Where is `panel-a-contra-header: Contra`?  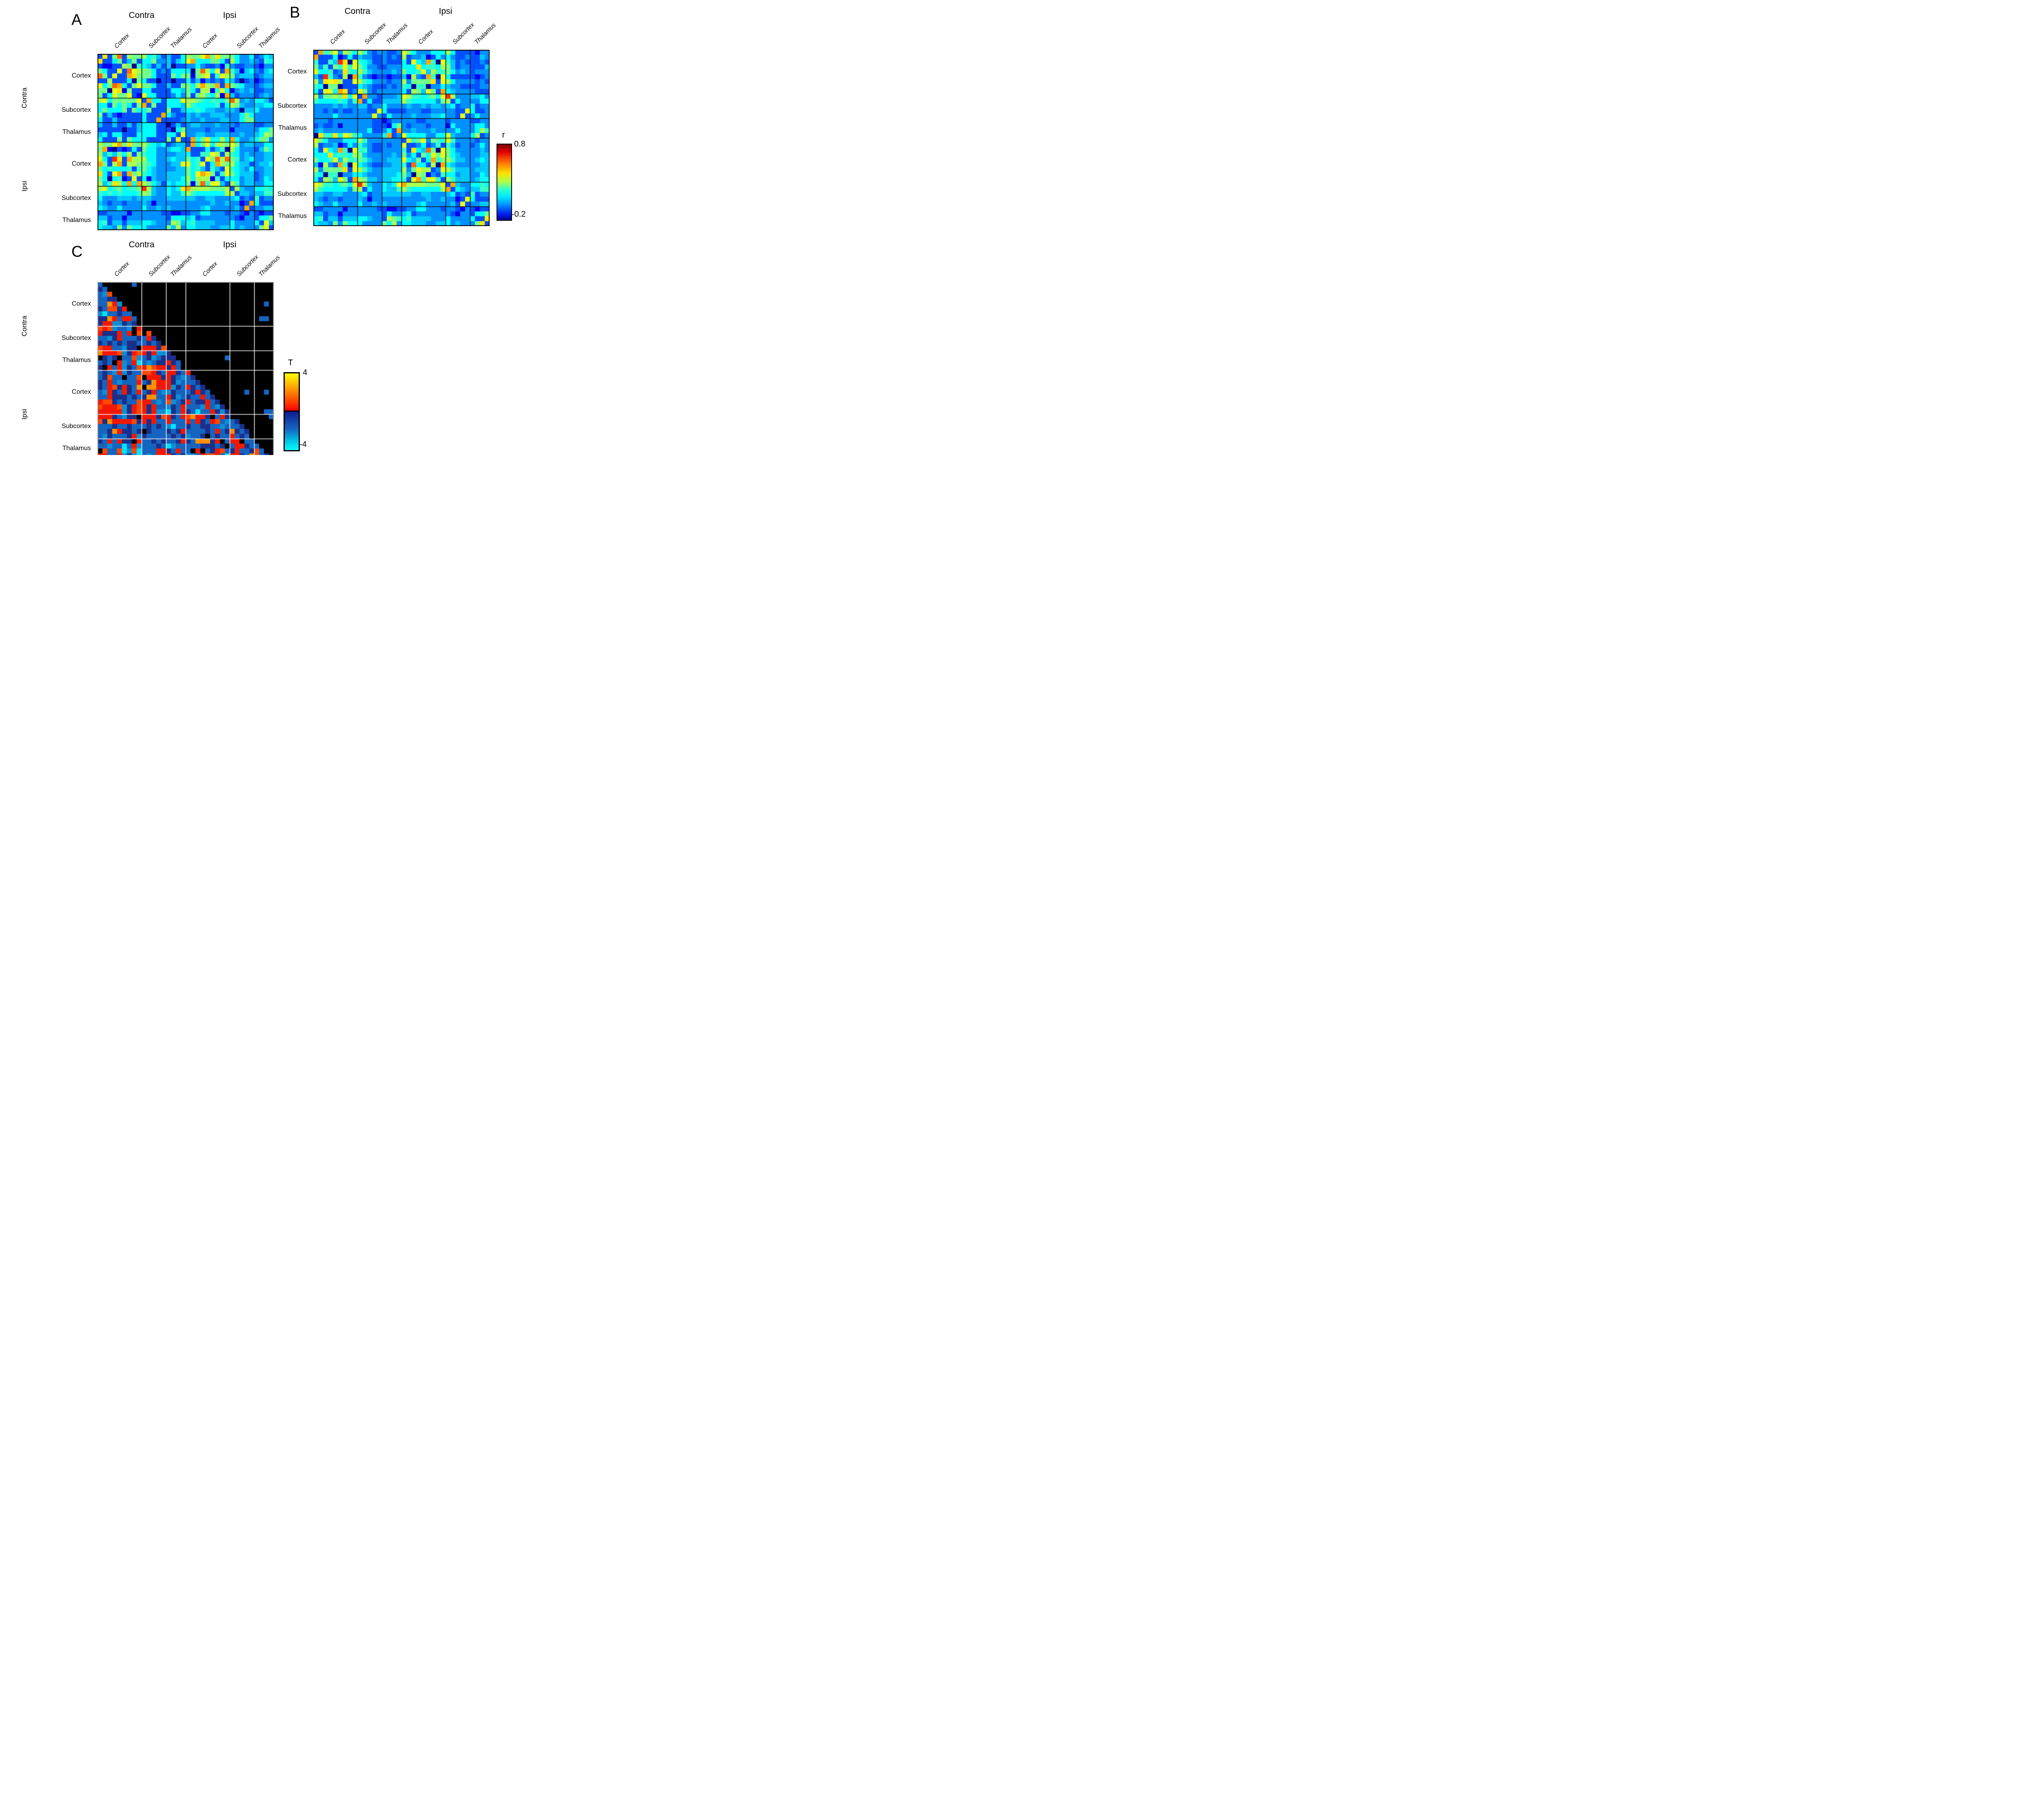
panel-a-contra-header: Contra is located at coordinates (142, 16).